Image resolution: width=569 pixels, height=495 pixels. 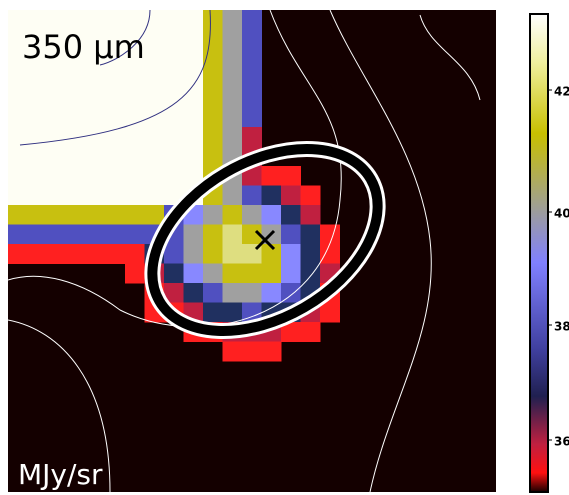 I want to click on band-label: 350 μm, so click(x=83, y=47).